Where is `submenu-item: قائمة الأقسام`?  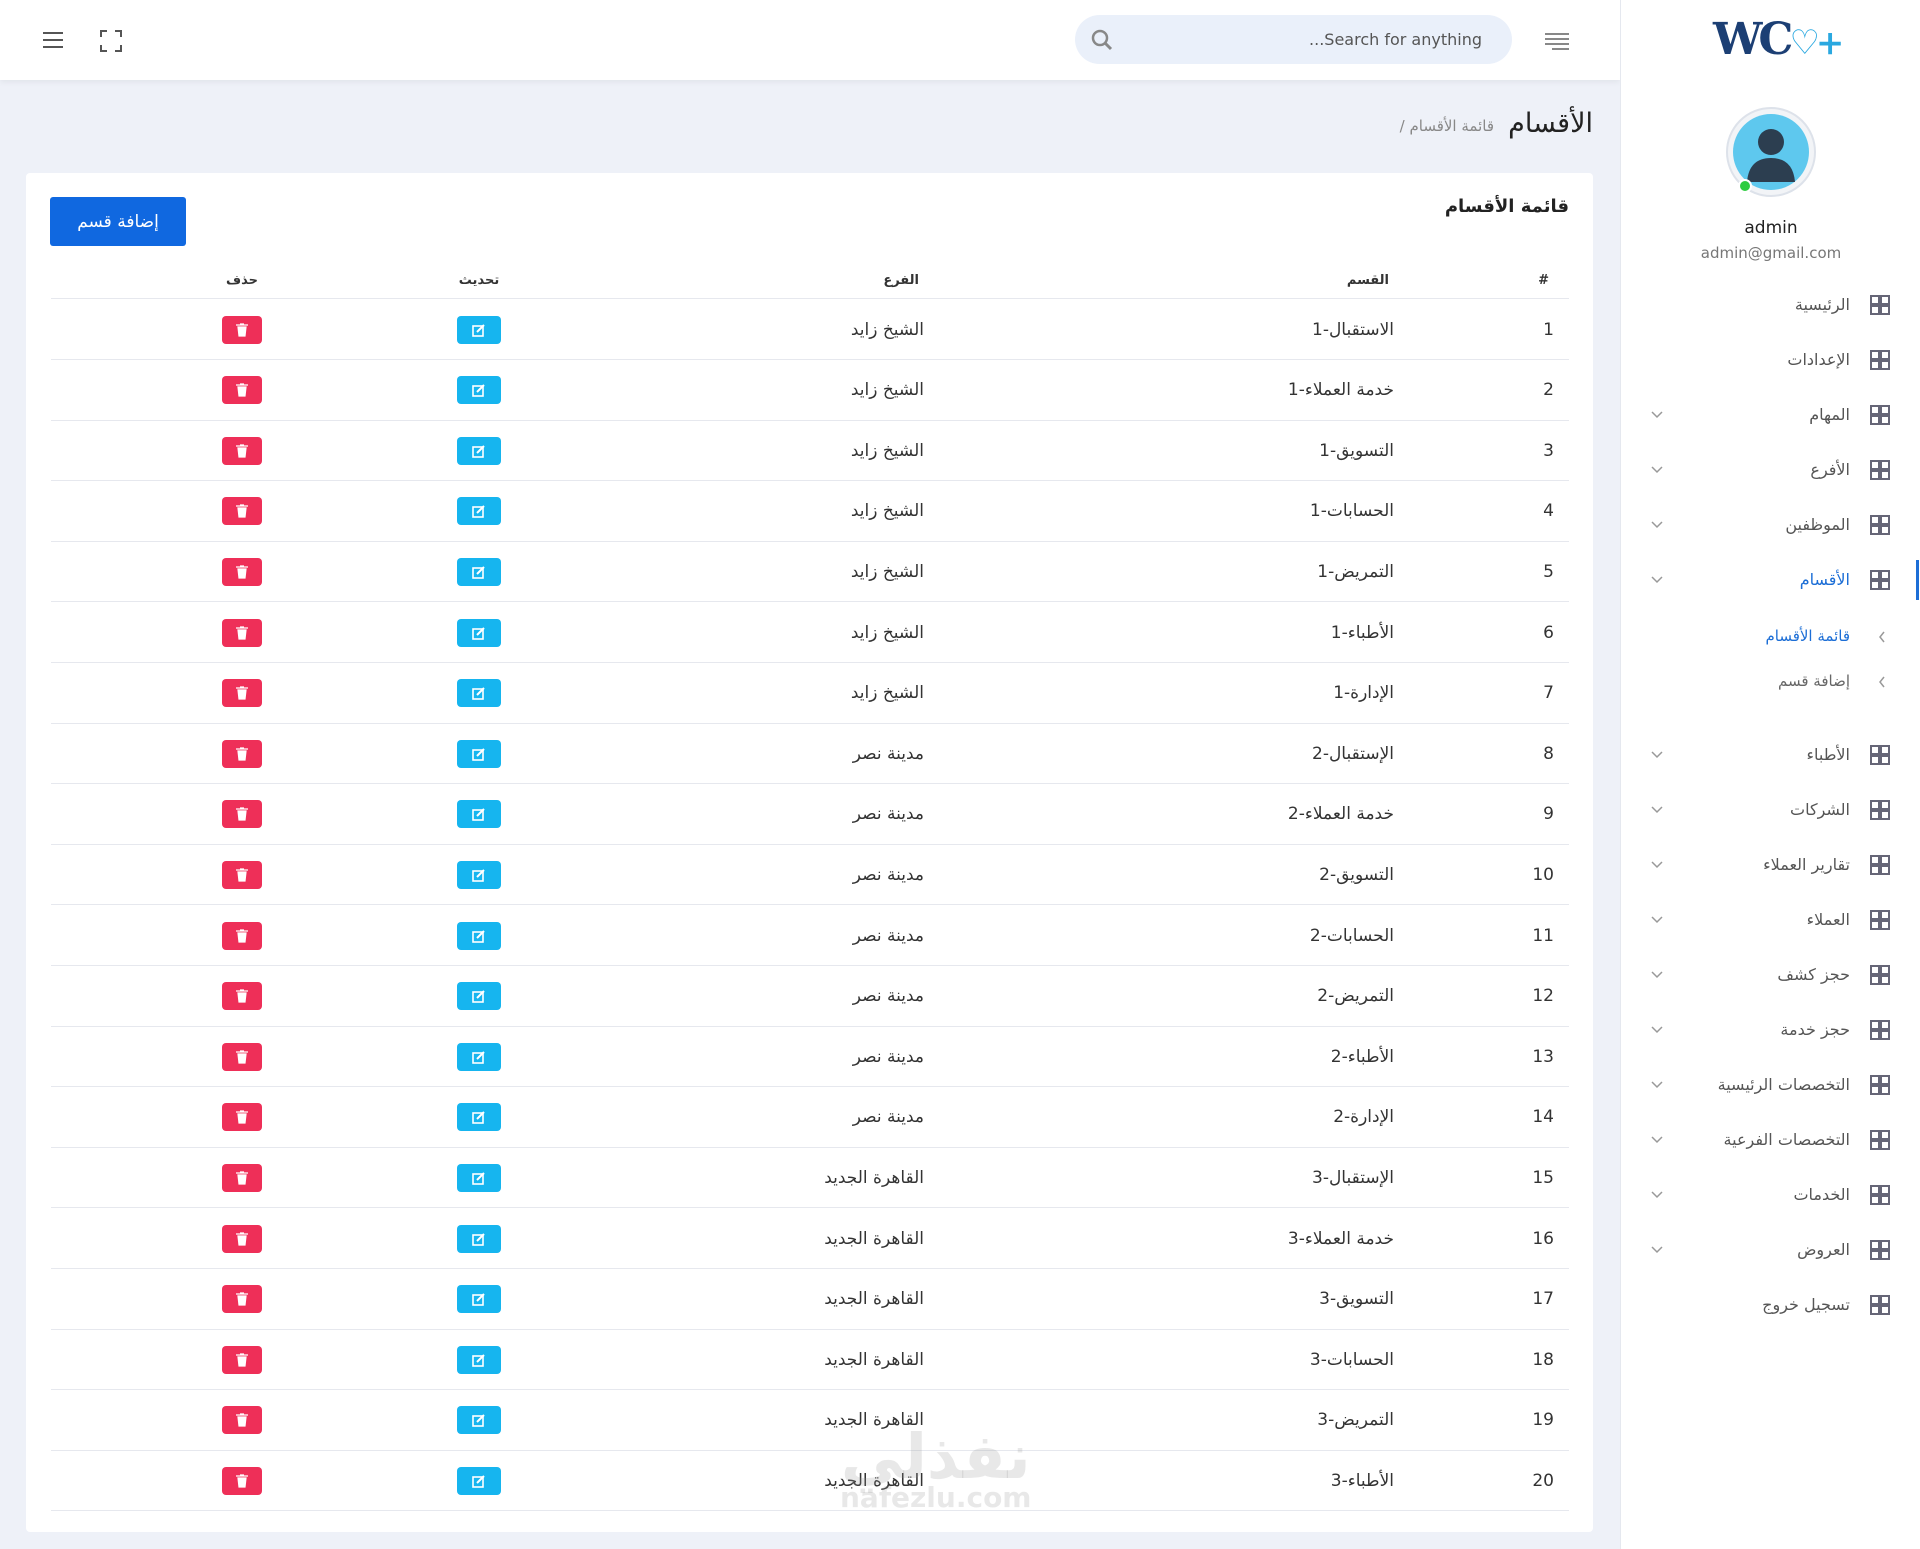
submenu-item: قائمة الأقسام is located at coordinates (1770, 637).